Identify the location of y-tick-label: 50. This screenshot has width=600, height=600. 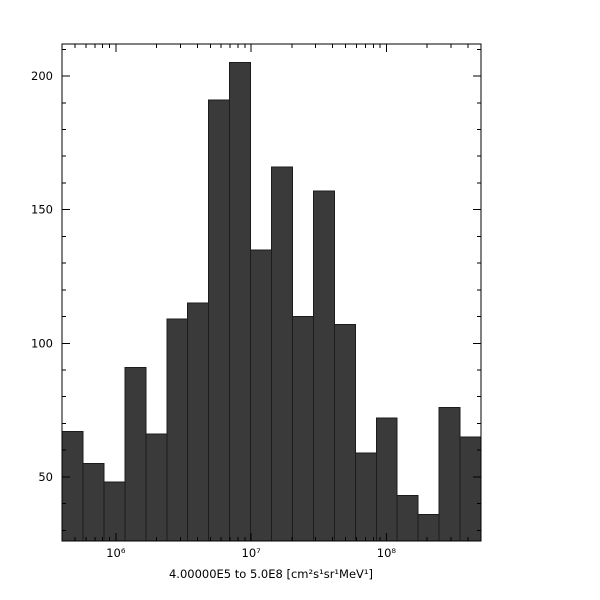
(45, 477).